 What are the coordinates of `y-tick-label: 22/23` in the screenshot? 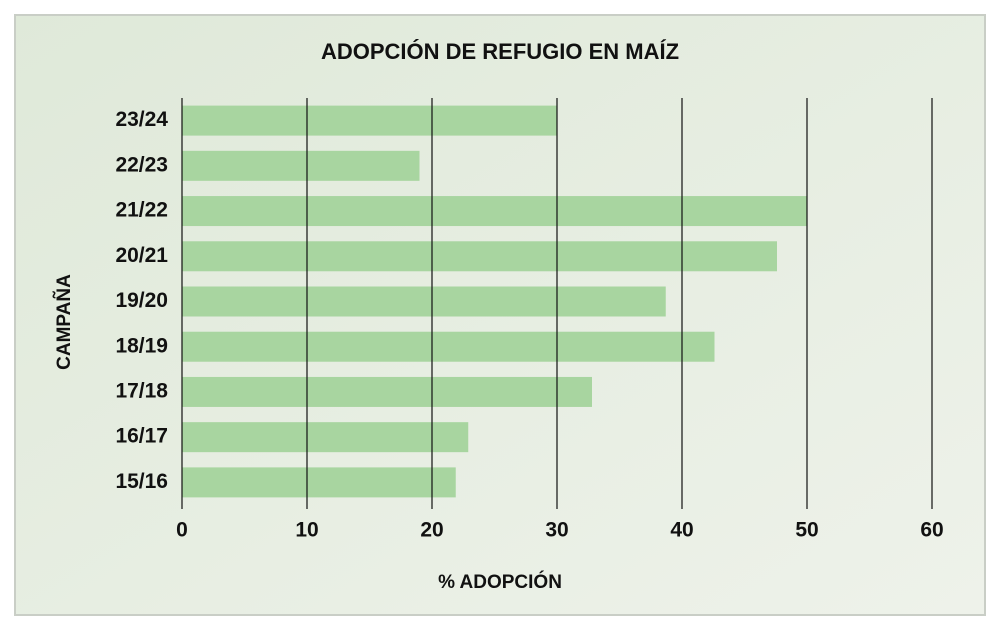 It's located at (141, 164).